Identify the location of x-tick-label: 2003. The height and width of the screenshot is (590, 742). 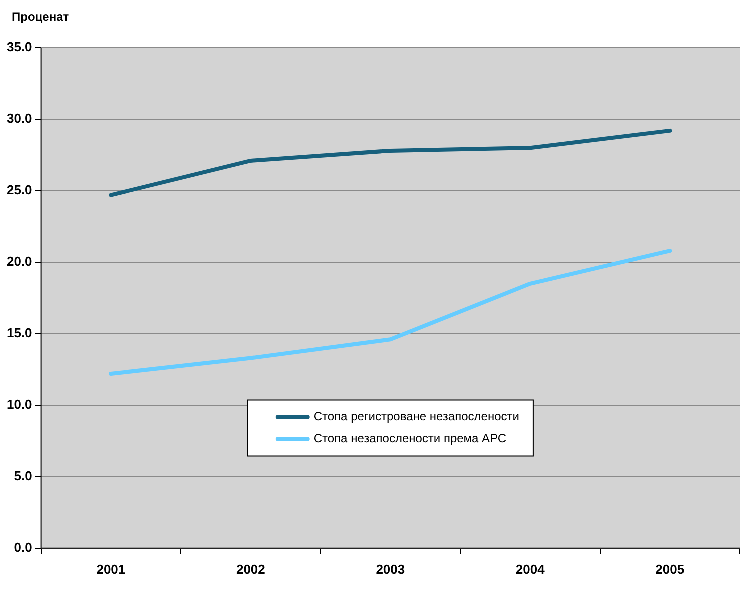
(391, 569).